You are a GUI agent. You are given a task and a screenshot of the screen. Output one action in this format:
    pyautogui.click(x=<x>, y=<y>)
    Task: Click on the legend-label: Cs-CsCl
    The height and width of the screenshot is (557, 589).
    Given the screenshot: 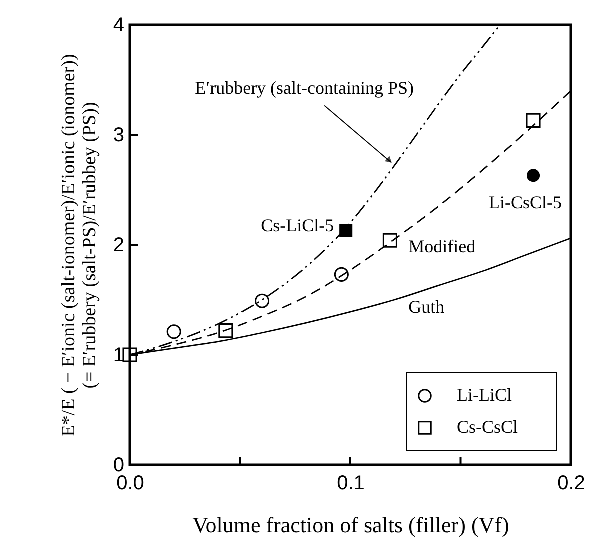 What is the action you would take?
    pyautogui.click(x=487, y=427)
    